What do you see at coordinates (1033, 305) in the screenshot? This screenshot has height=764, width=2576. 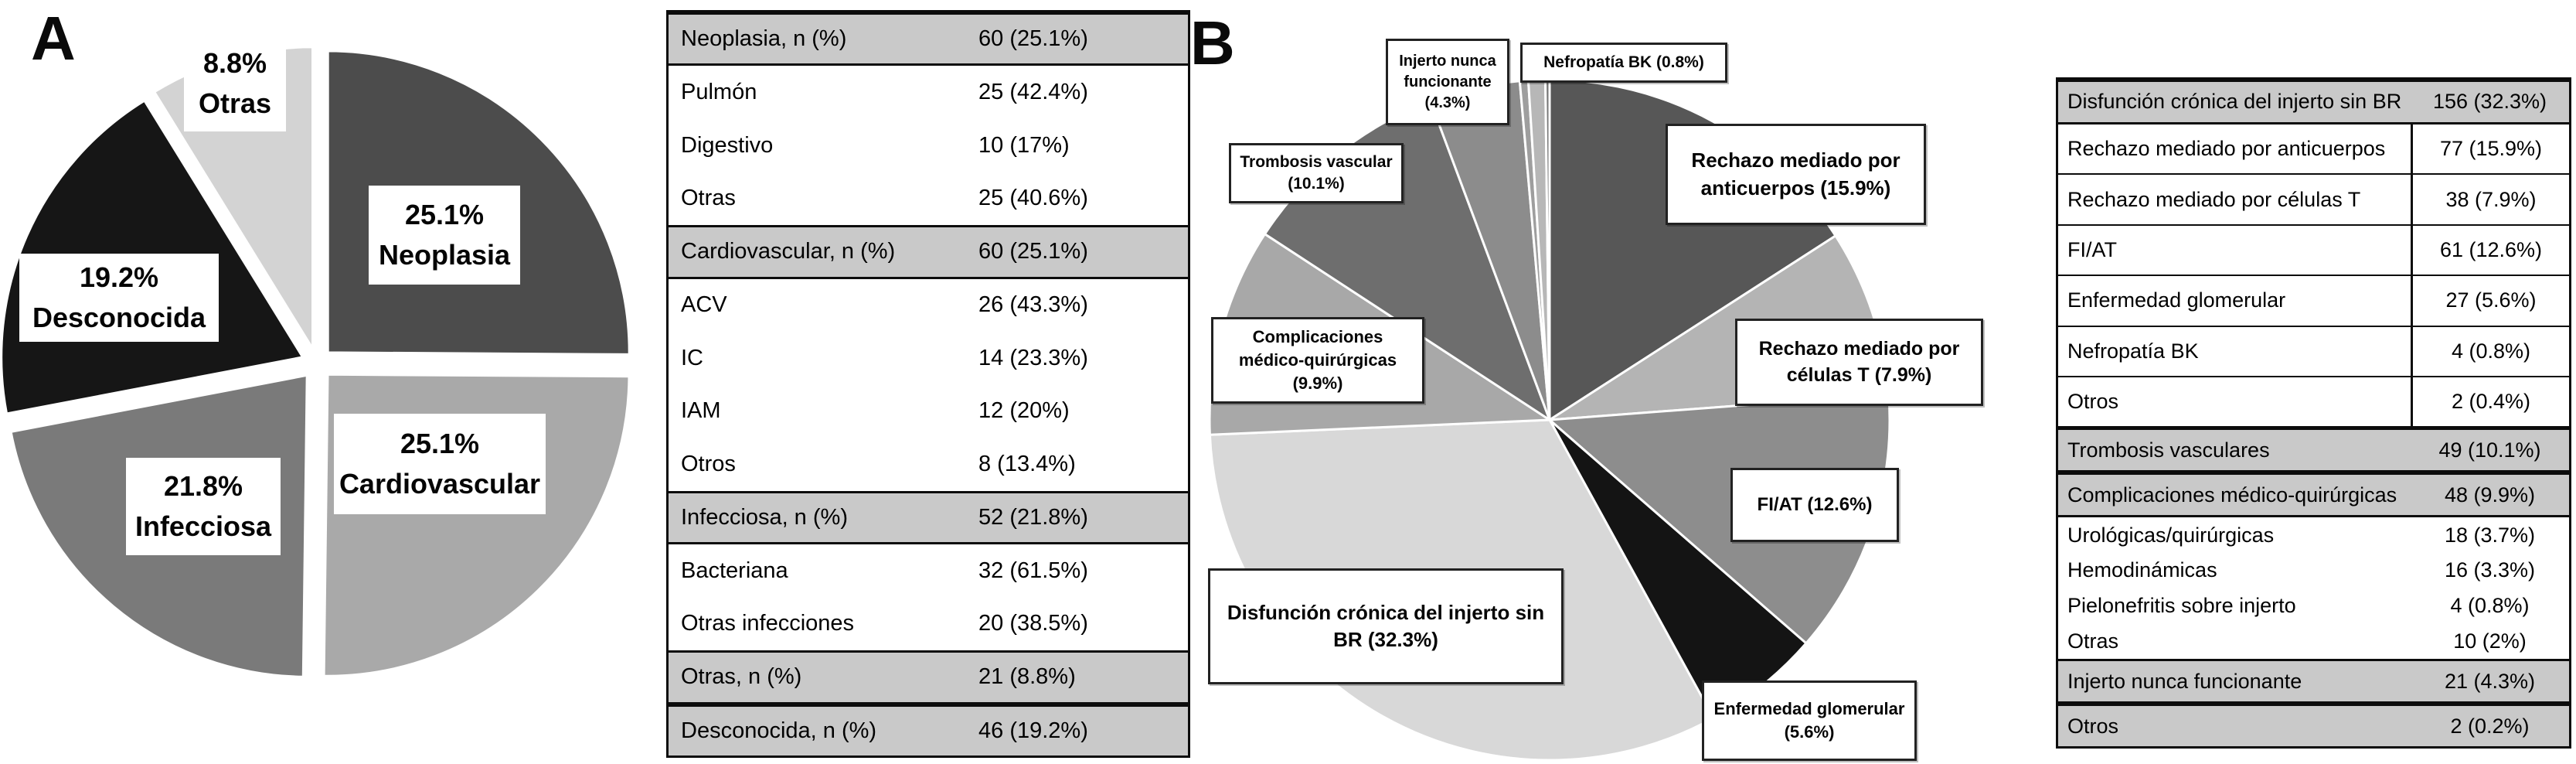 I see `row-value: 26 (43.3%)` at bounding box center [1033, 305].